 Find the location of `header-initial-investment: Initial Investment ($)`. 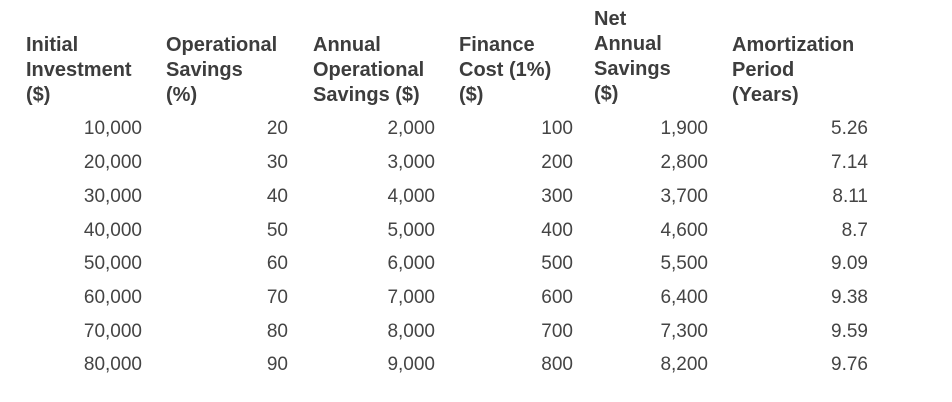

header-initial-investment: Initial Investment ($) is located at coordinates (79, 70).